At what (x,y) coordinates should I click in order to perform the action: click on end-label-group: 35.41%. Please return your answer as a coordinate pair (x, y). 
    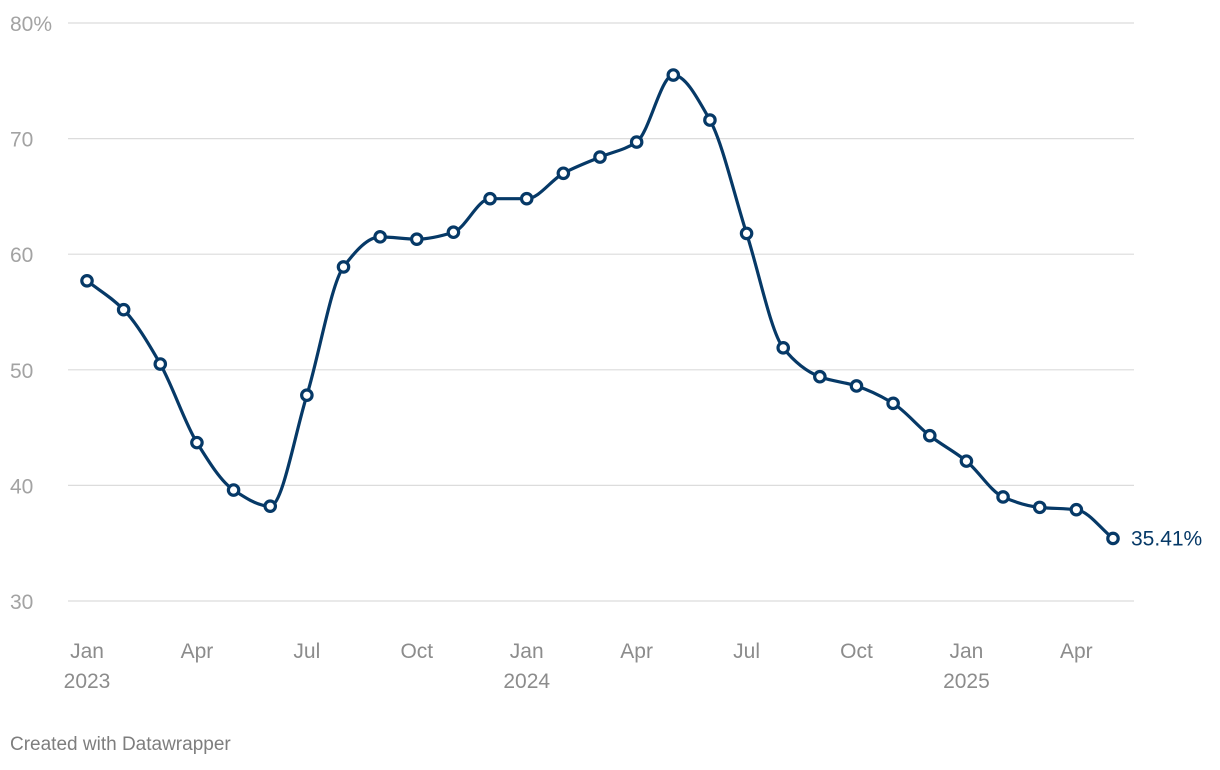
    Looking at the image, I should click on (1166, 538).